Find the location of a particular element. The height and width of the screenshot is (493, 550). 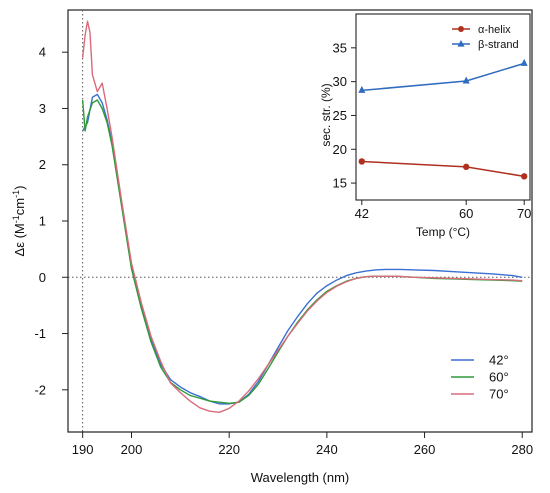

y-tick-label: 3 is located at coordinates (42, 108).